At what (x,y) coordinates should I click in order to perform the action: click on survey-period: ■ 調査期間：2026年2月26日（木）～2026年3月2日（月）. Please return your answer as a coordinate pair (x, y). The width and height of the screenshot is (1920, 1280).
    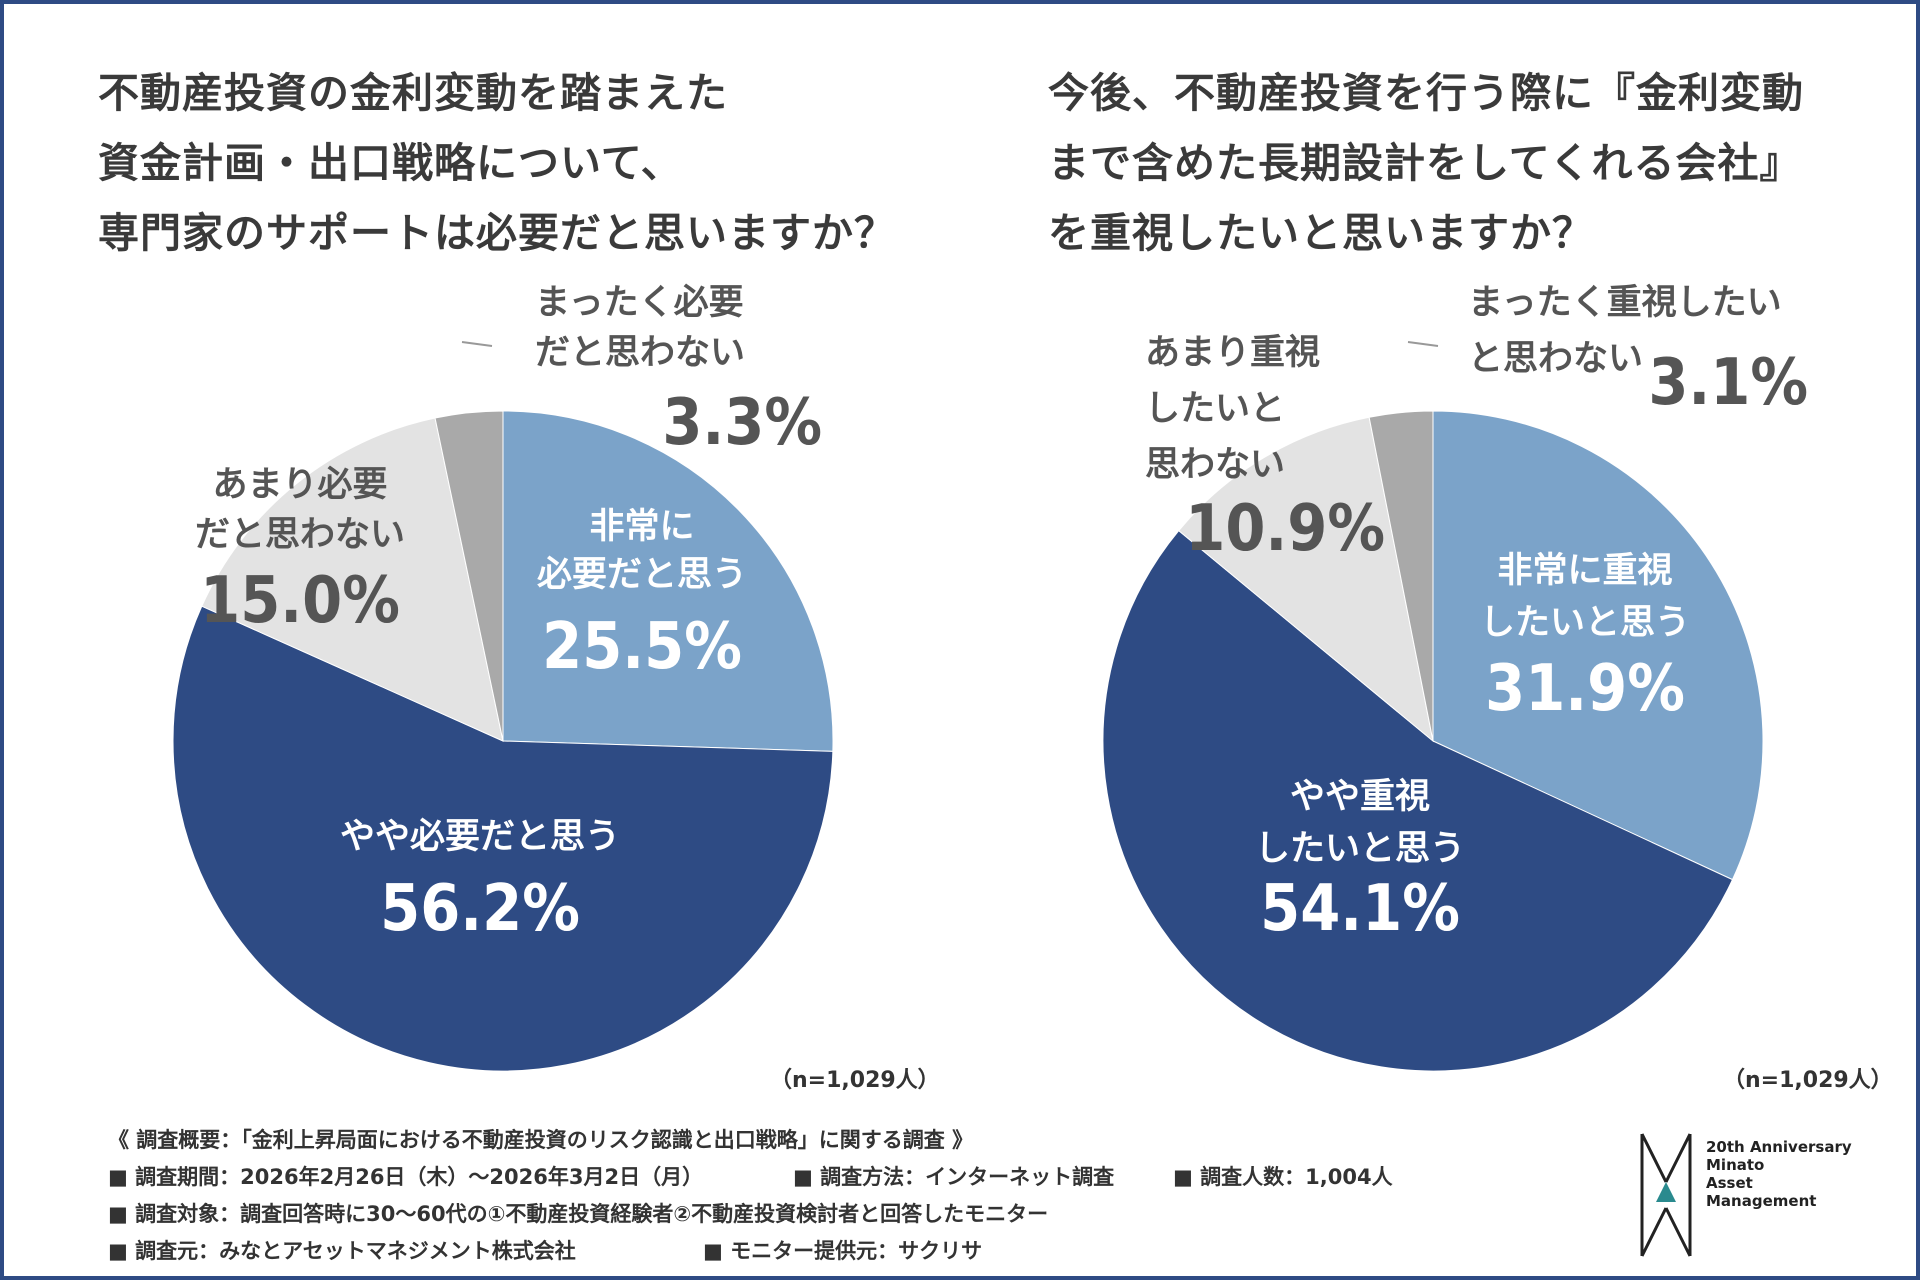
    Looking at the image, I should click on (406, 1177).